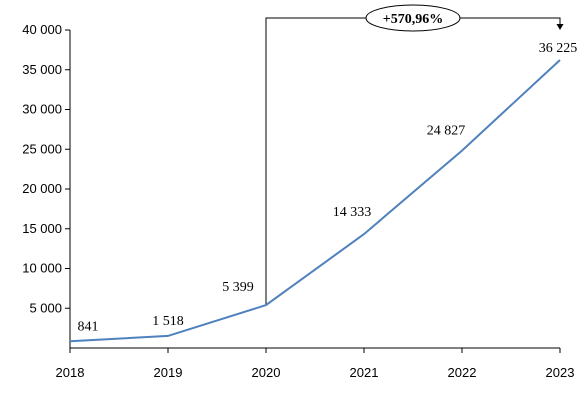  I want to click on x-tick-label: 2019, so click(168, 372).